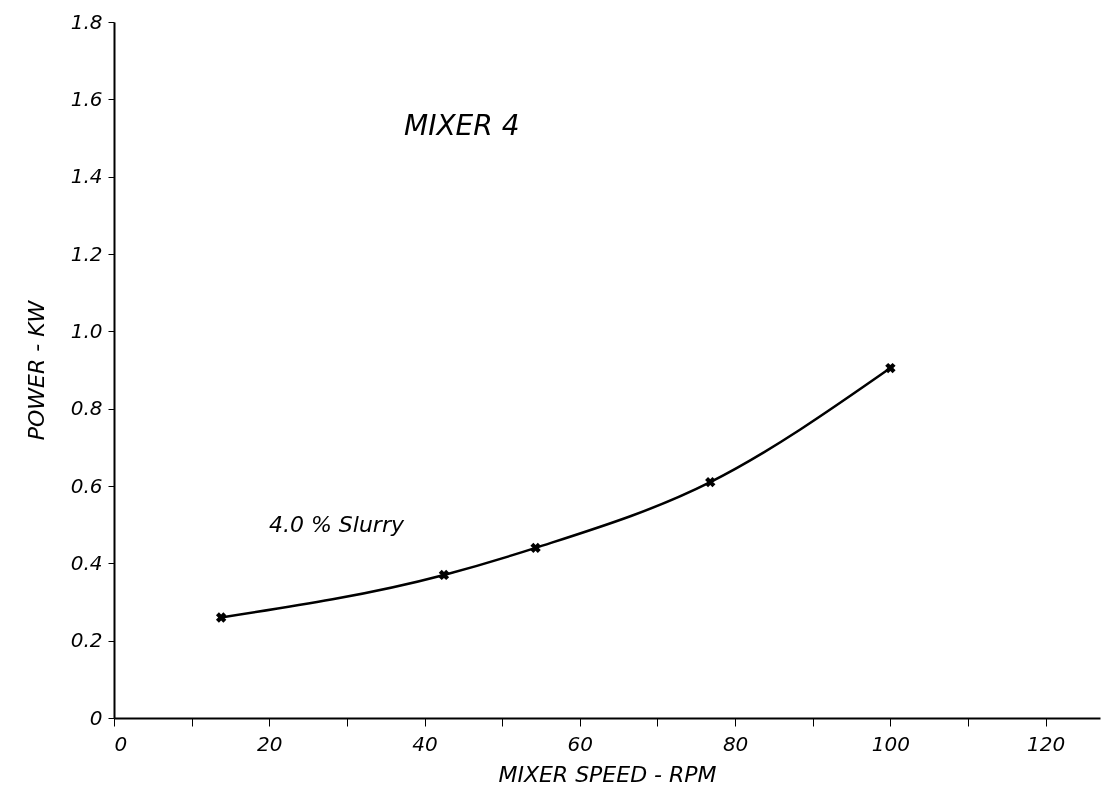  I want to click on y-tick-label: 0, so click(96, 717).